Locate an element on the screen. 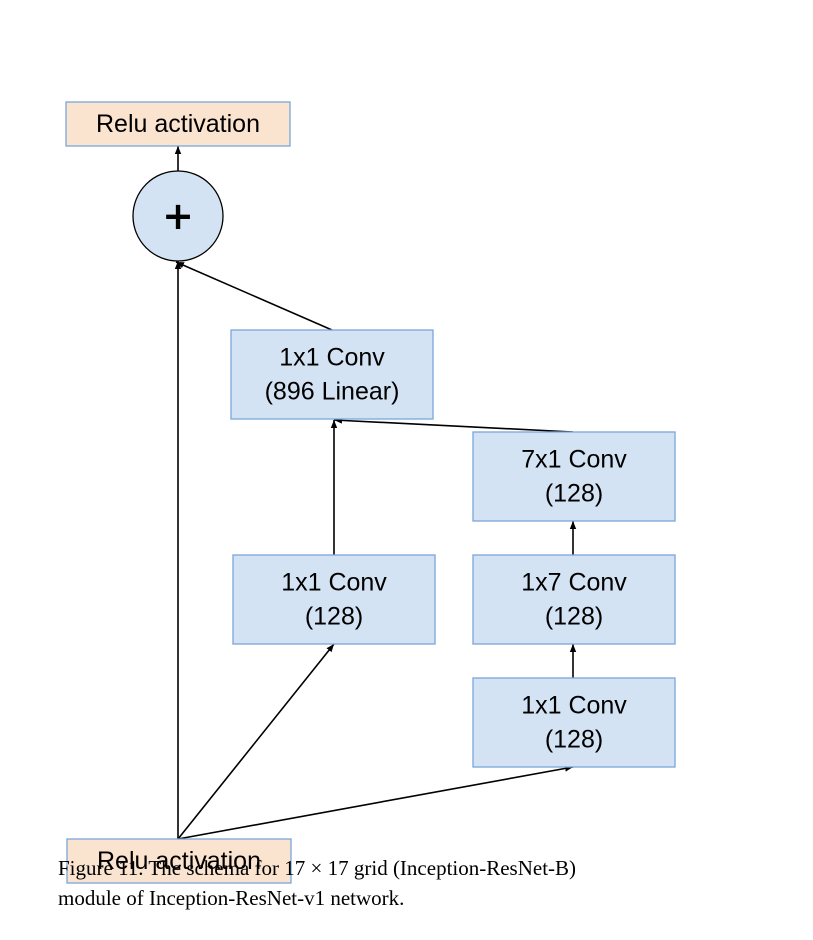  edge-relu-bottom-to-conv-1x1-right is located at coordinates (375, 802).